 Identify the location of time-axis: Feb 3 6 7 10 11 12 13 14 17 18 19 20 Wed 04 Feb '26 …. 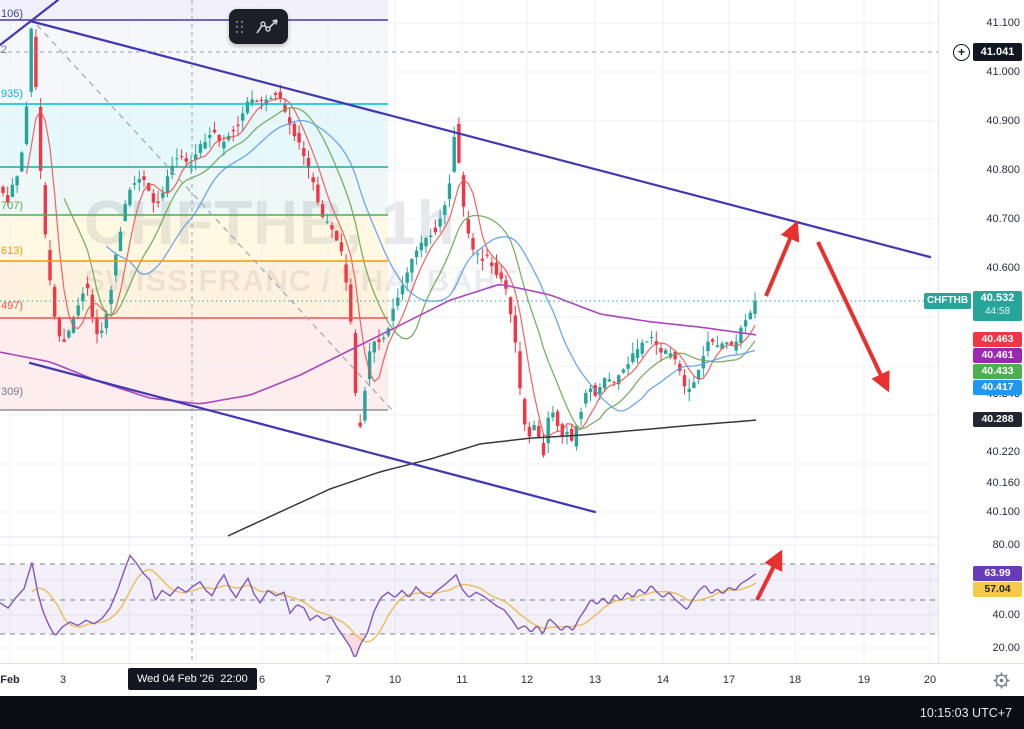
(512, 680).